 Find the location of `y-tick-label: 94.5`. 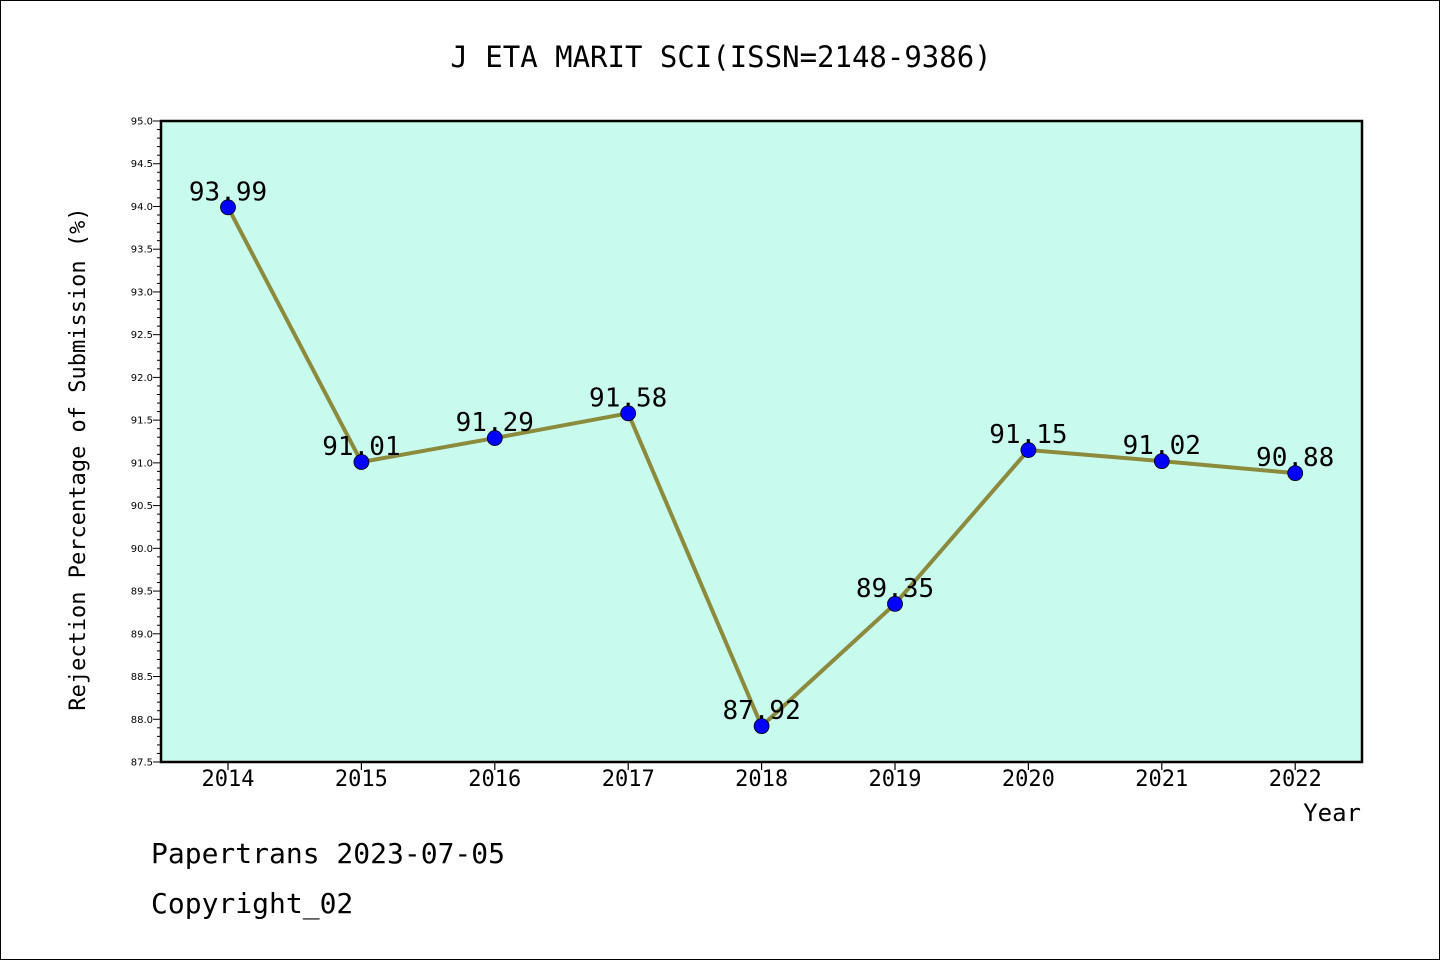

y-tick-label: 94.5 is located at coordinates (142, 164).